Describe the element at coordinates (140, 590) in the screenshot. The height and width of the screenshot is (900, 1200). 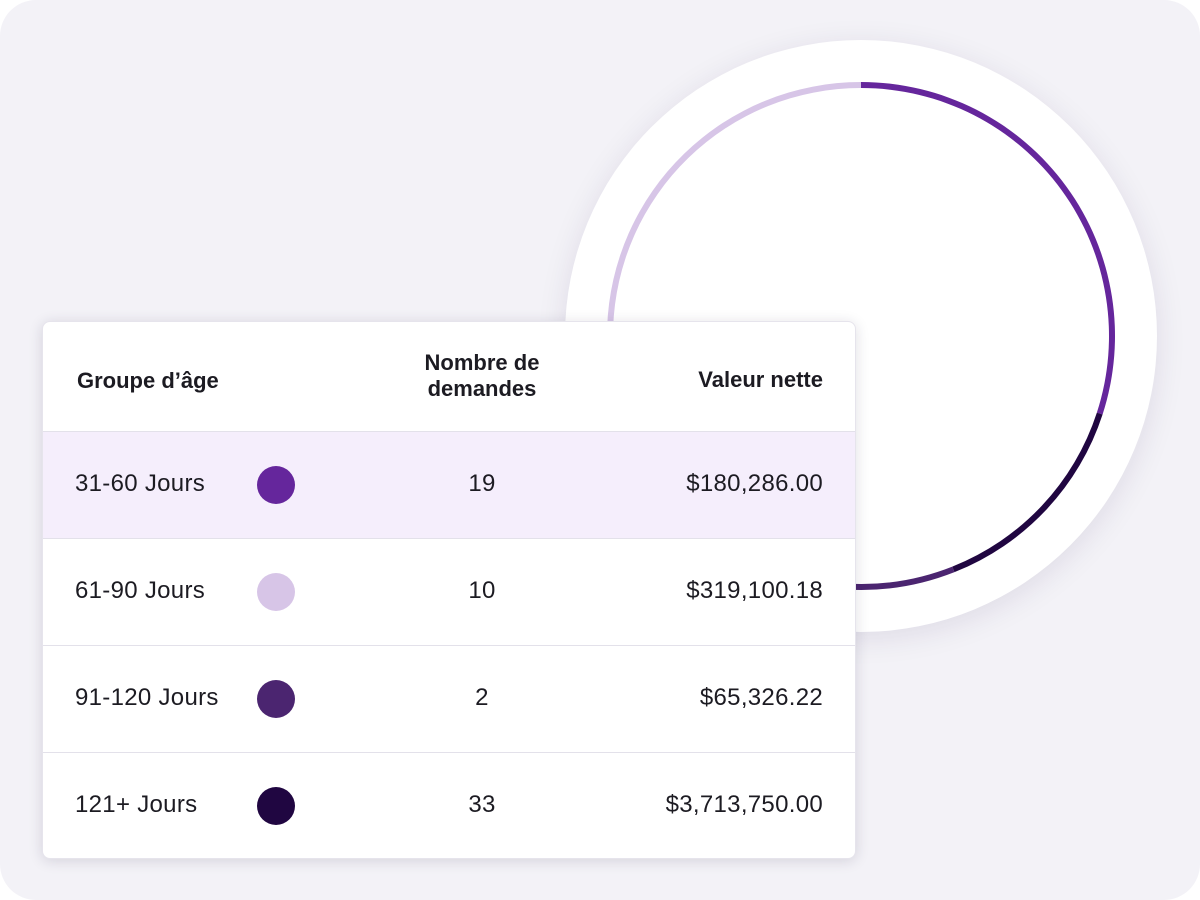
I see `row-age-group: 61-90 Jours` at that location.